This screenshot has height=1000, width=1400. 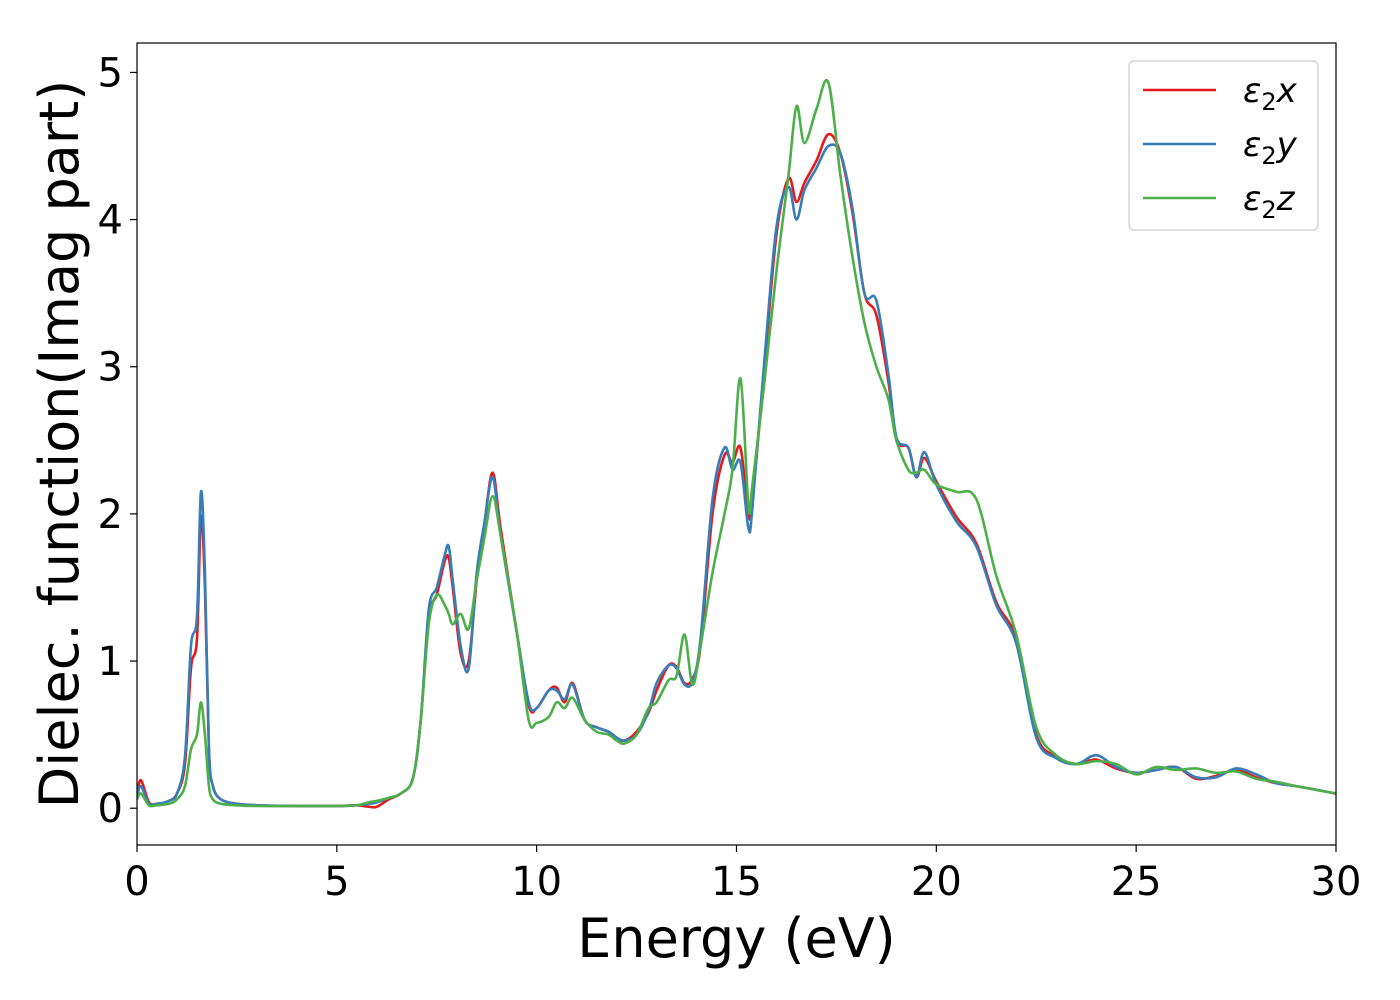 What do you see at coordinates (736, 882) in the screenshot?
I see `x-tick-label: 15` at bounding box center [736, 882].